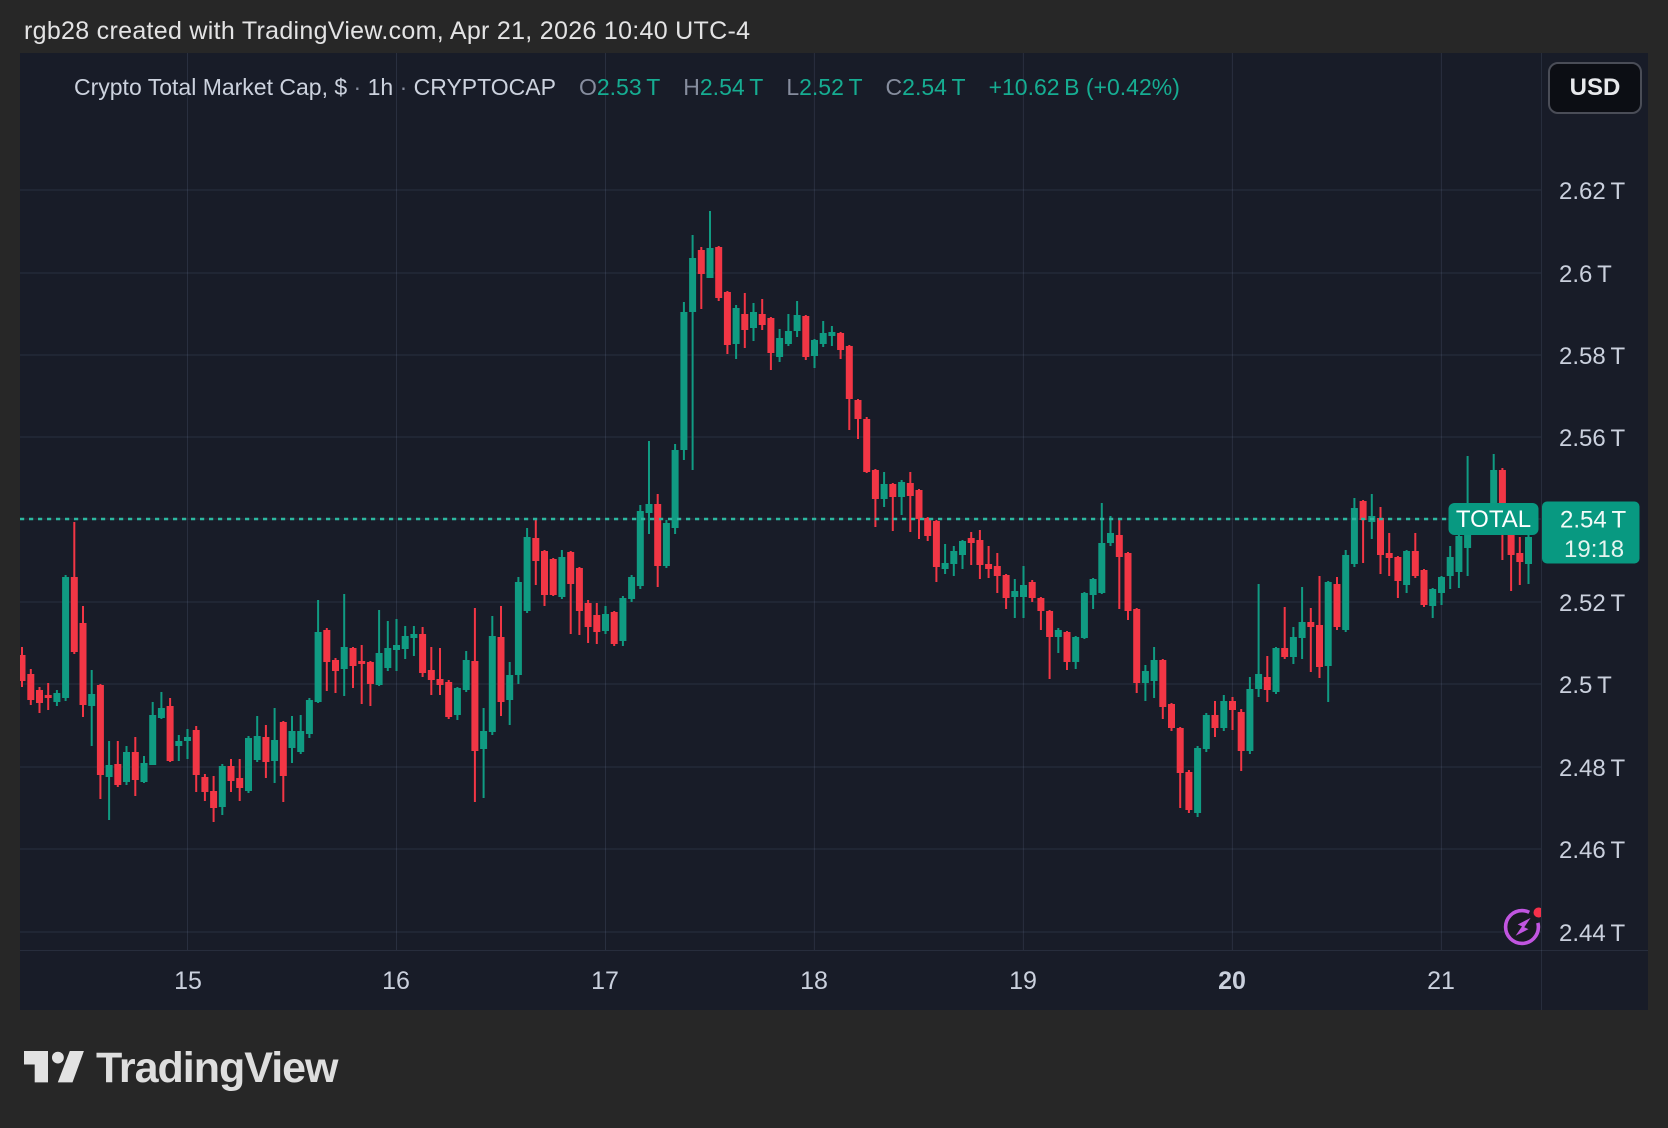  I want to click on svg-text: TOTAL, so click(1493, 519).